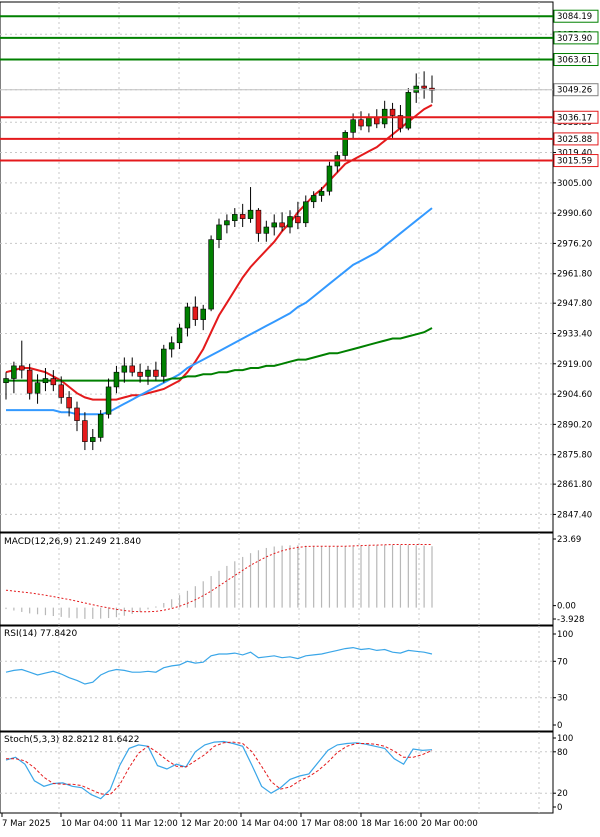 Image resolution: width=600 pixels, height=837 pixels. I want to click on x-axis-label: 12 Mar 20:00, so click(209, 824).